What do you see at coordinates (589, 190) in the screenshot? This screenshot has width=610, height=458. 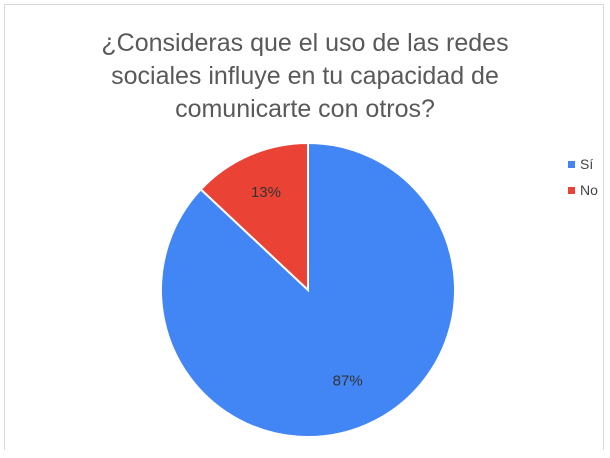 I see `legend-label-no: No` at bounding box center [589, 190].